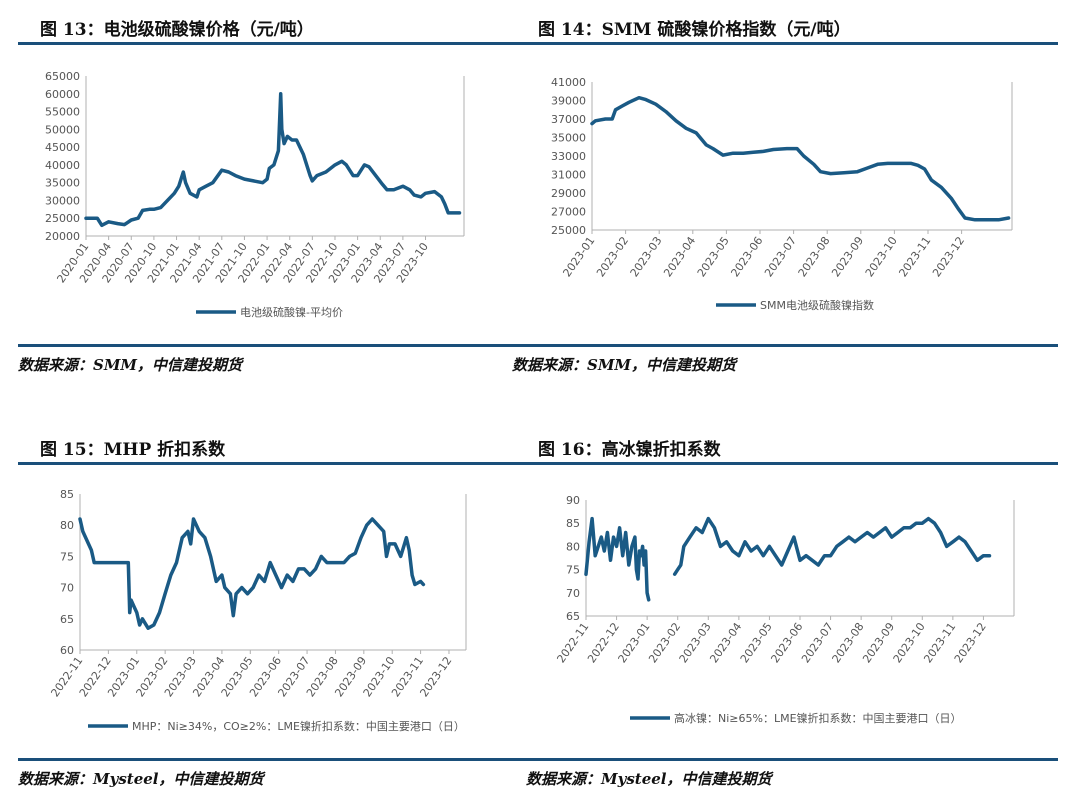 The image size is (1080, 798). I want to click on x-tick-label: 2023-05, so click(713, 256).